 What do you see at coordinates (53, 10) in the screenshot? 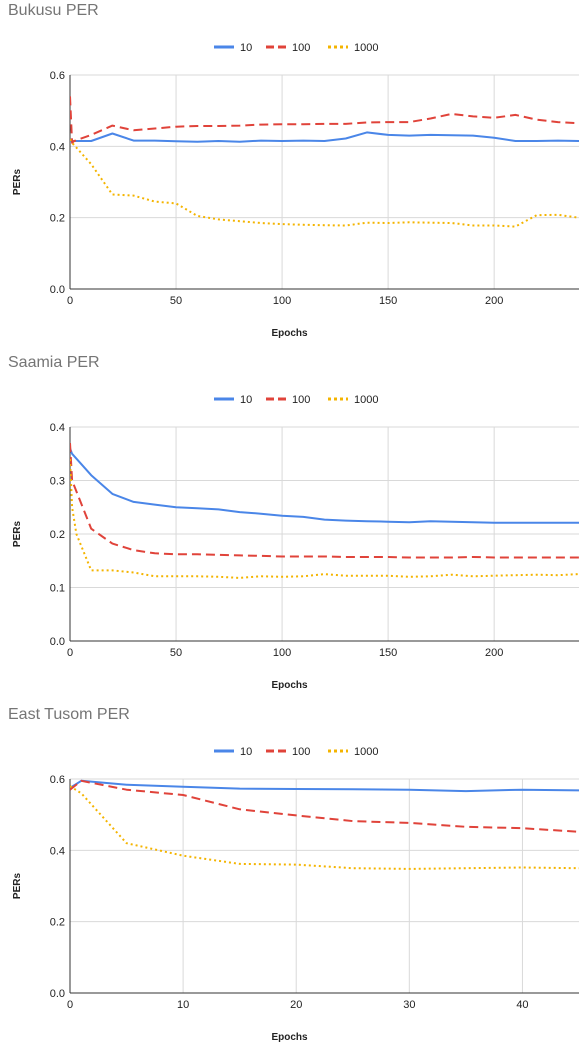
I see `chart-title: Bukusu PER` at bounding box center [53, 10].